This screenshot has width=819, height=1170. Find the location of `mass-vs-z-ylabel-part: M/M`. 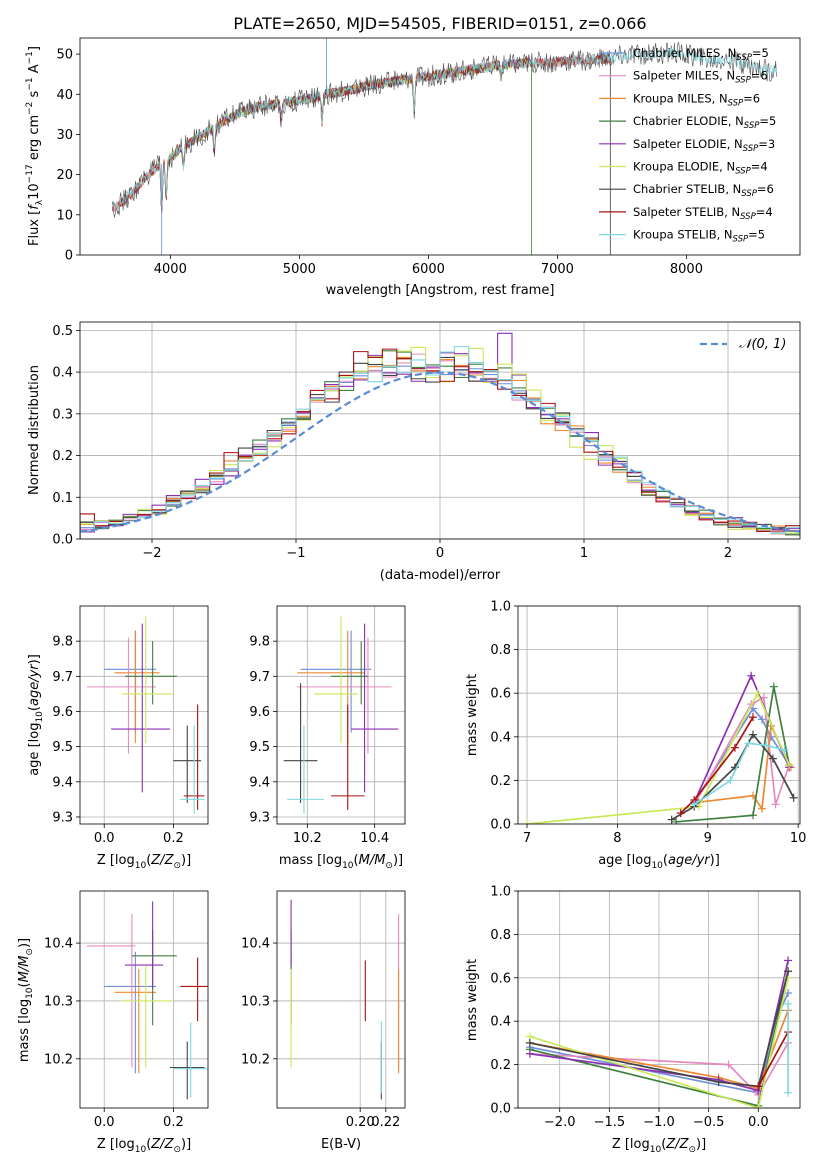

mass-vs-z-ylabel-part: M/M is located at coordinates (24, 969).